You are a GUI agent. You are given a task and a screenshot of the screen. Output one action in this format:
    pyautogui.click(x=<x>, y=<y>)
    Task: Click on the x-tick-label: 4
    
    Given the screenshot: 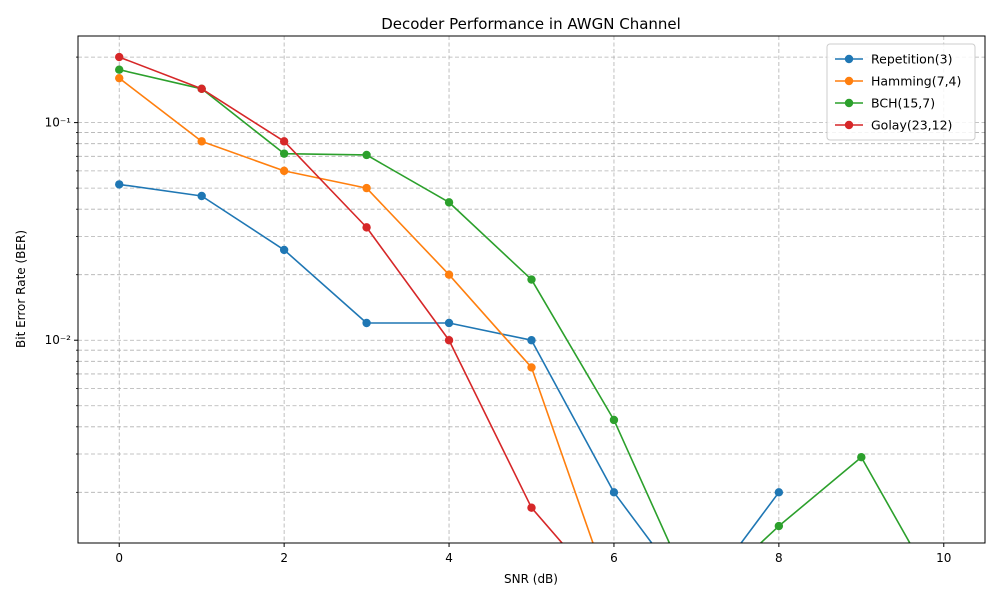 What is the action you would take?
    pyautogui.click(x=449, y=558)
    